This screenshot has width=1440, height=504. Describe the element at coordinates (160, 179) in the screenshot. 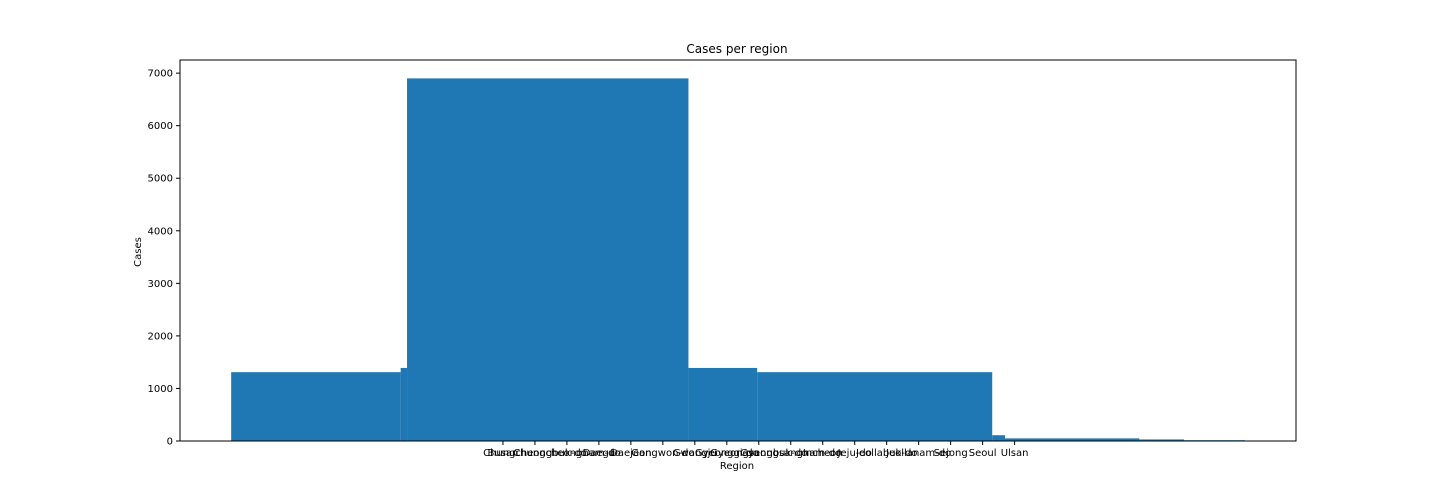

I see `y-tick-label: 5000` at that location.